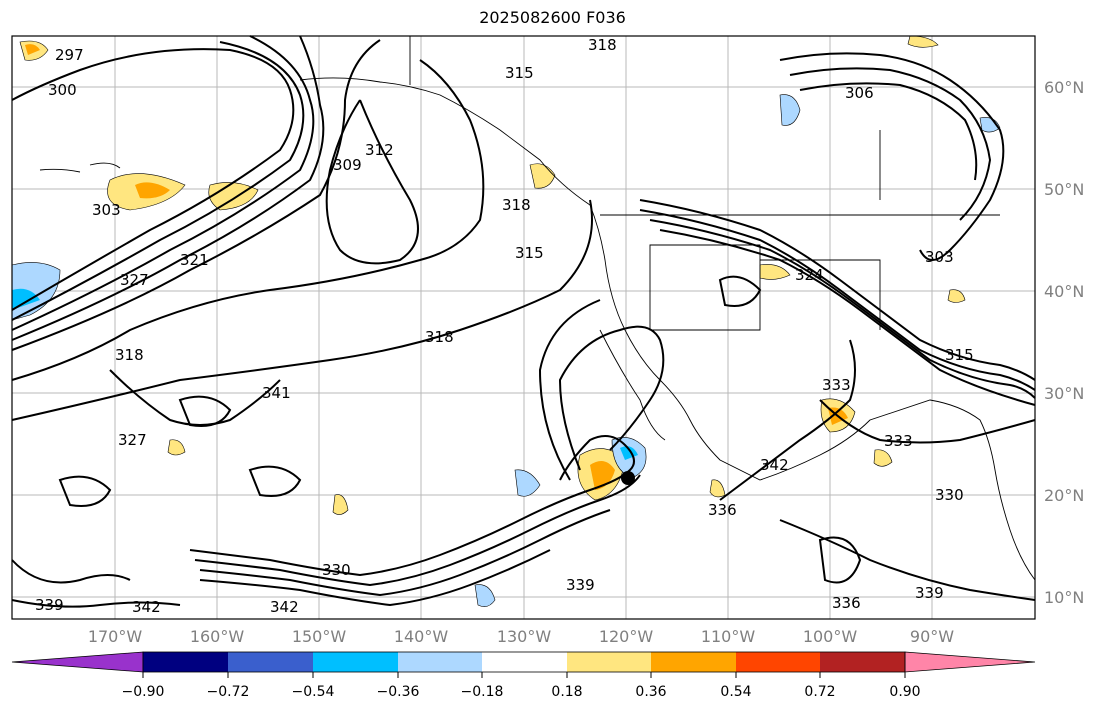  I want to click on colorbar-tick-label: 0.18, so click(566, 692).